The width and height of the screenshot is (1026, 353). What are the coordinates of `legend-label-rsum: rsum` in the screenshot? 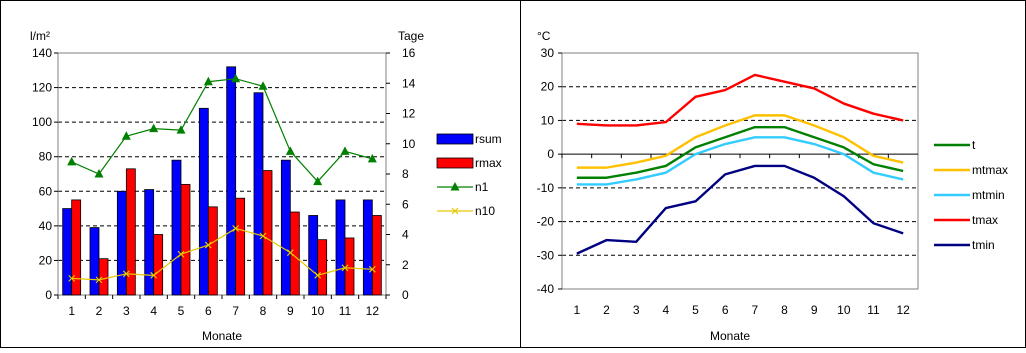 It's located at (488, 139).